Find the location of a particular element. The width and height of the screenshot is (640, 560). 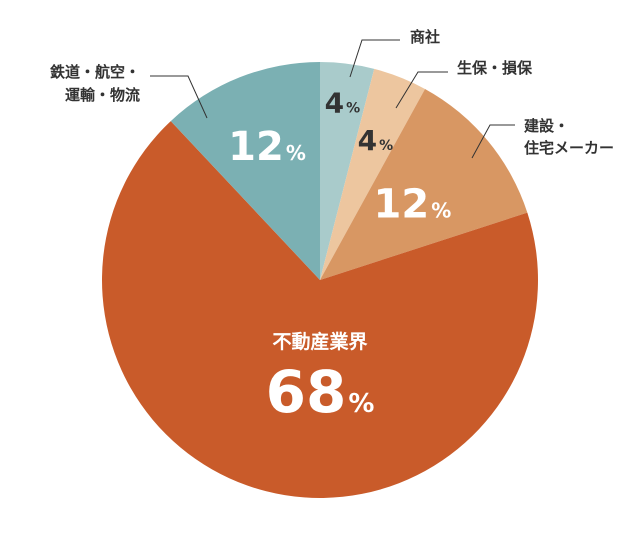

slice-value-label: 68% is located at coordinates (320, 392).